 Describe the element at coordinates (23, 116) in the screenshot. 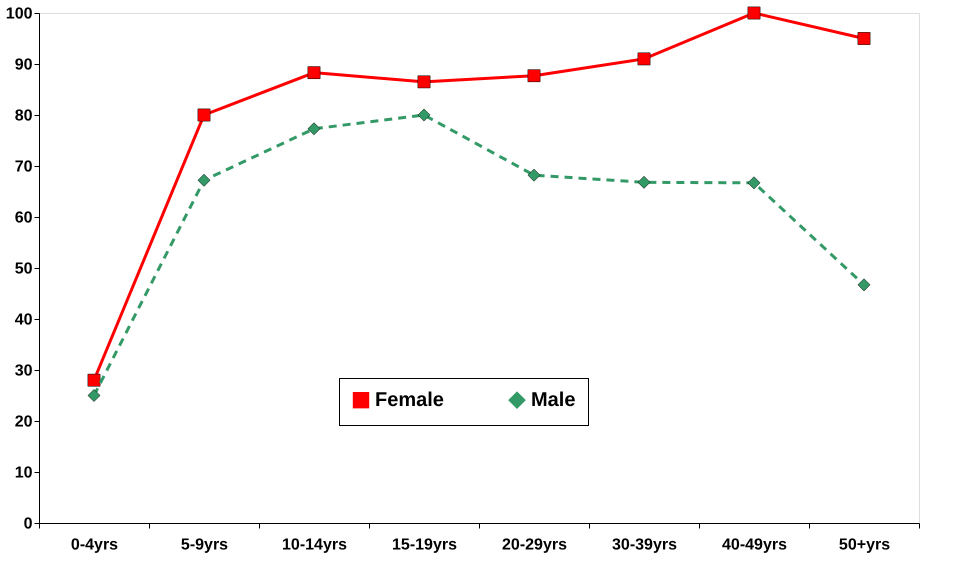

I see `y-tick-label: 80` at that location.